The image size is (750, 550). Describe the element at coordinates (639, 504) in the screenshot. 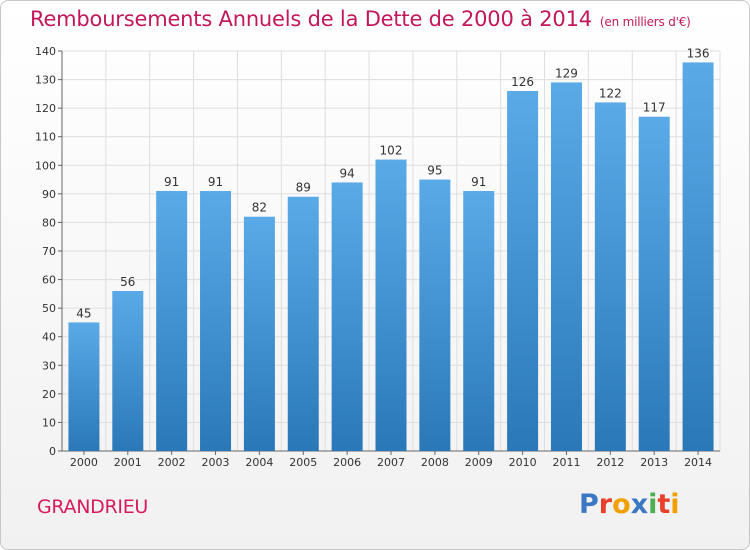

I see `logo-letter: x` at that location.